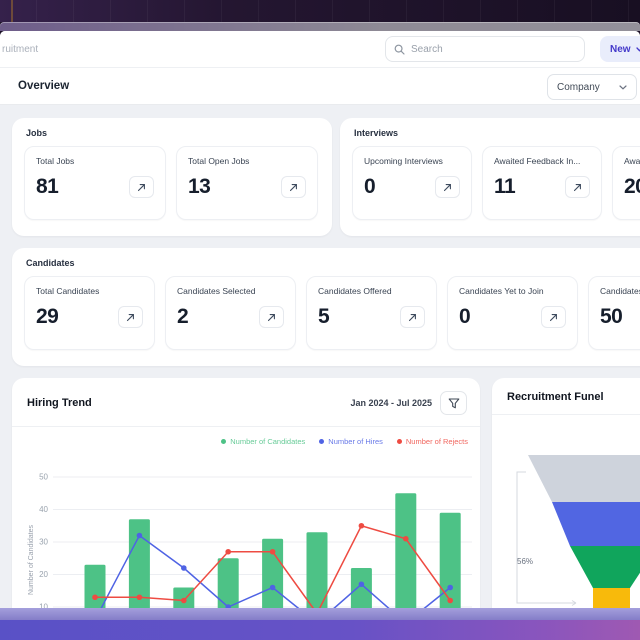 This screenshot has height=640, width=640. What do you see at coordinates (355, 291) in the screenshot?
I see `stat-card-label: Candidates Offered` at bounding box center [355, 291].